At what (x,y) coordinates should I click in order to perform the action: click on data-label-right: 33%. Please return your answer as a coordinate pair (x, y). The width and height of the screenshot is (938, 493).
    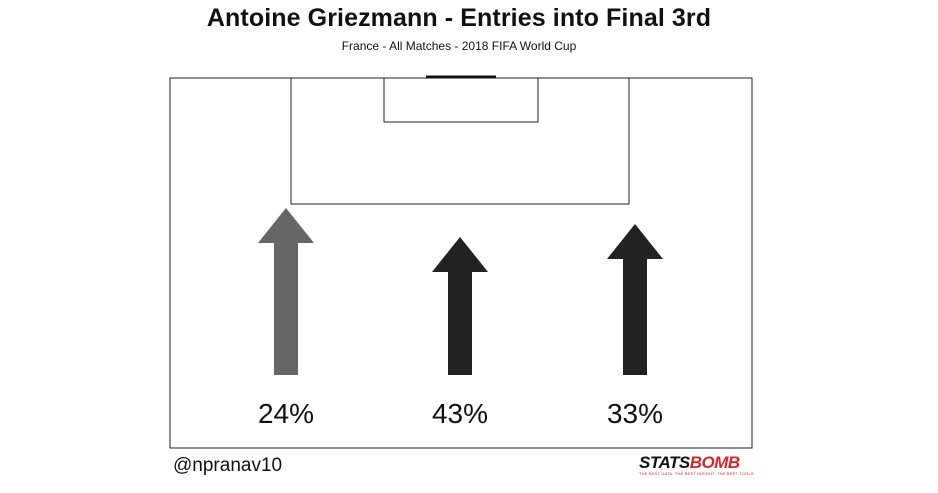
    Looking at the image, I should click on (635, 413).